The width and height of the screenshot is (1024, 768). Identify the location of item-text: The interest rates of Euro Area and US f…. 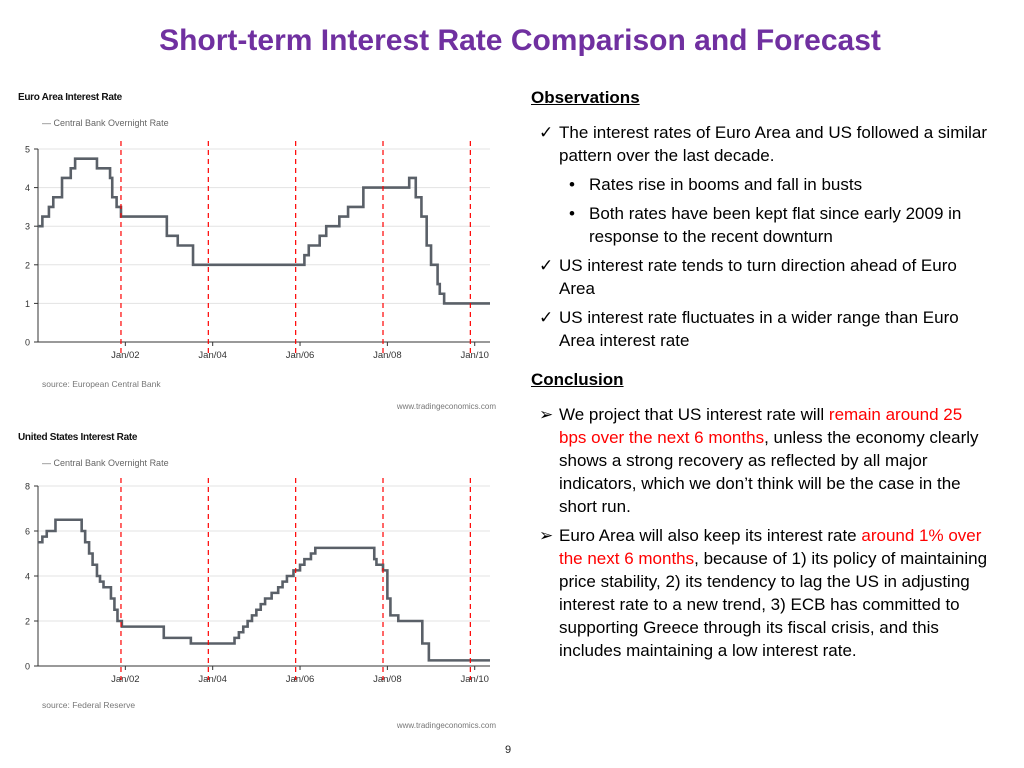
(773, 144).